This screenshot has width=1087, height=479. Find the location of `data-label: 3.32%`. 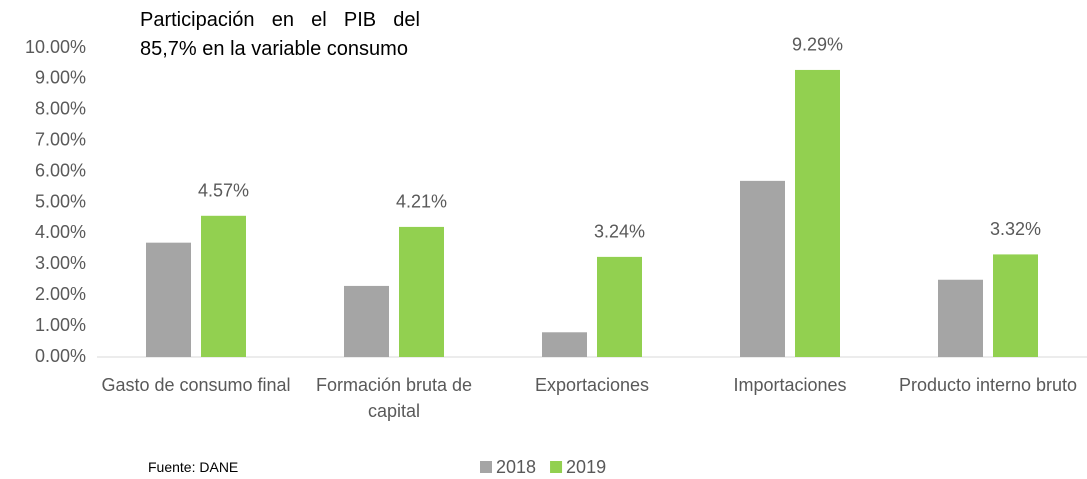

data-label: 3.32% is located at coordinates (1015, 229).